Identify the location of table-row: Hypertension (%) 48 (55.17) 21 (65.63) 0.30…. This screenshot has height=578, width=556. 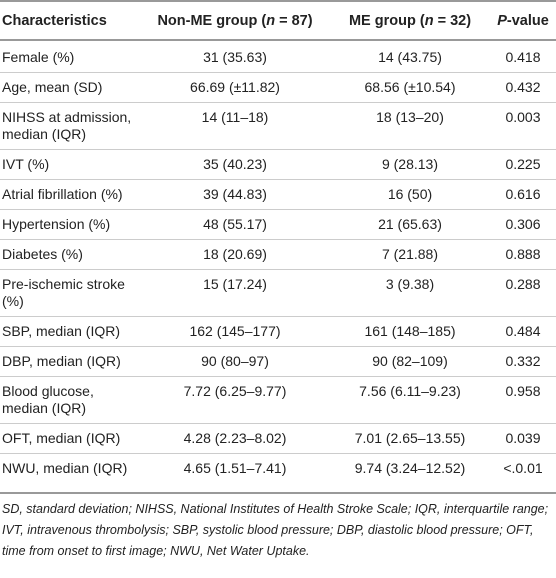
(278, 224).